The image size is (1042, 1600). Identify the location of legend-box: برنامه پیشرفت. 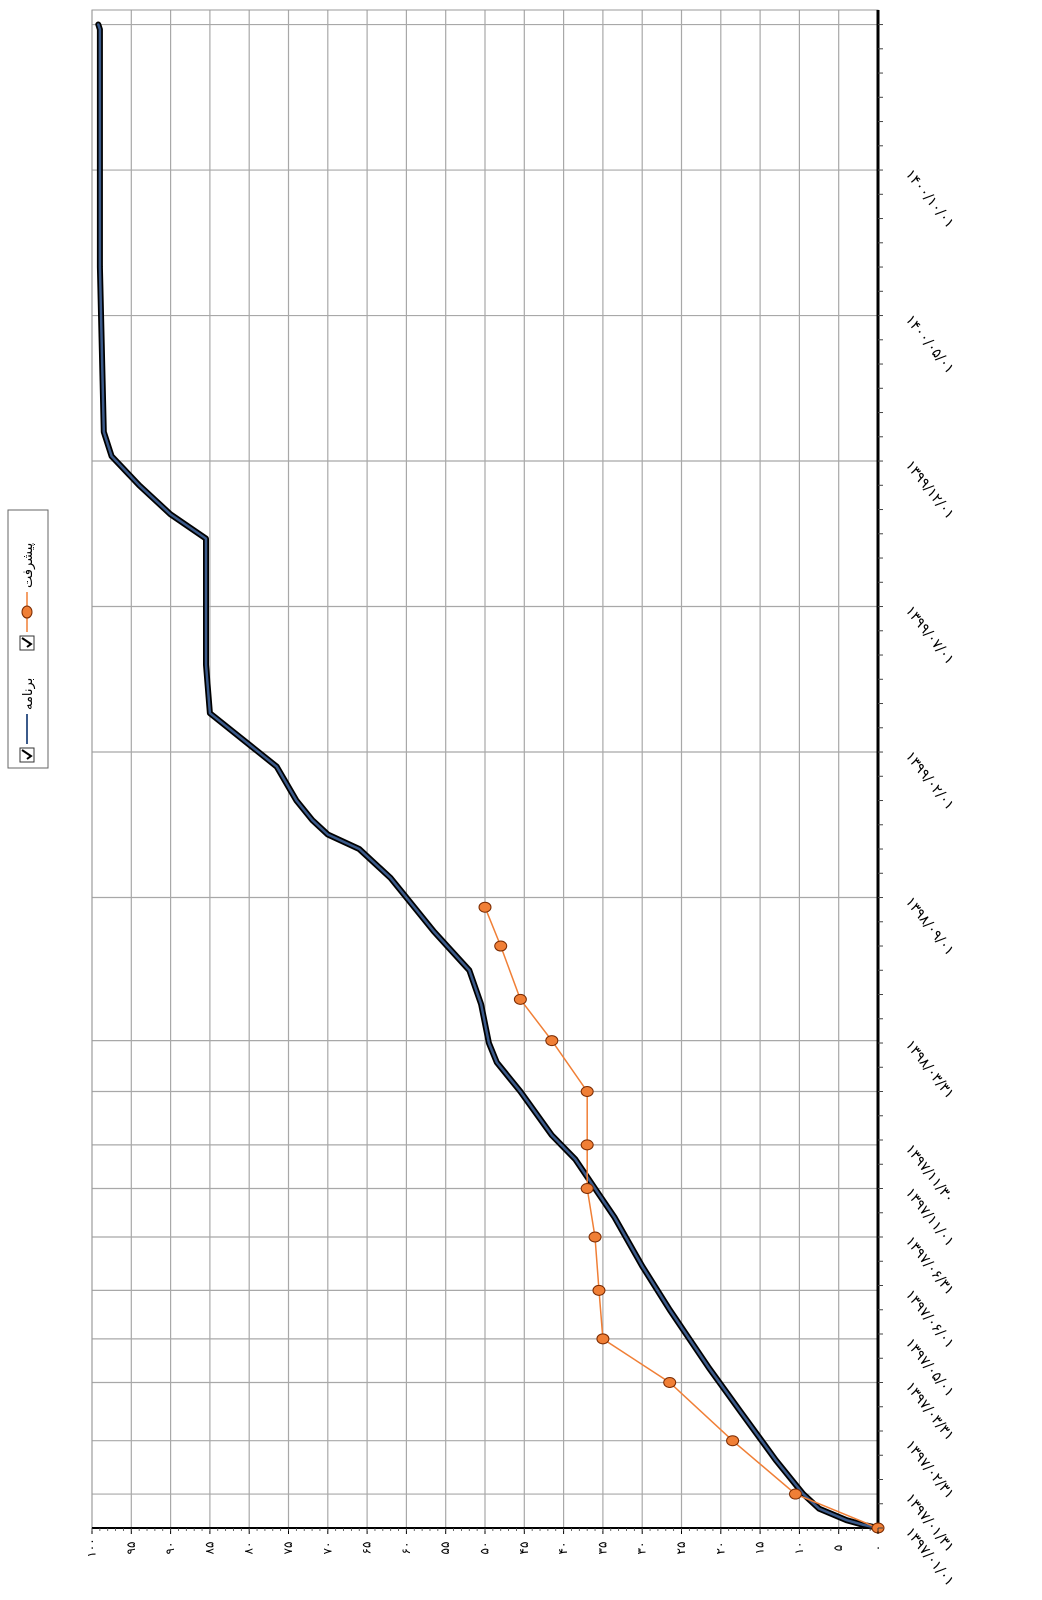
(28, 639).